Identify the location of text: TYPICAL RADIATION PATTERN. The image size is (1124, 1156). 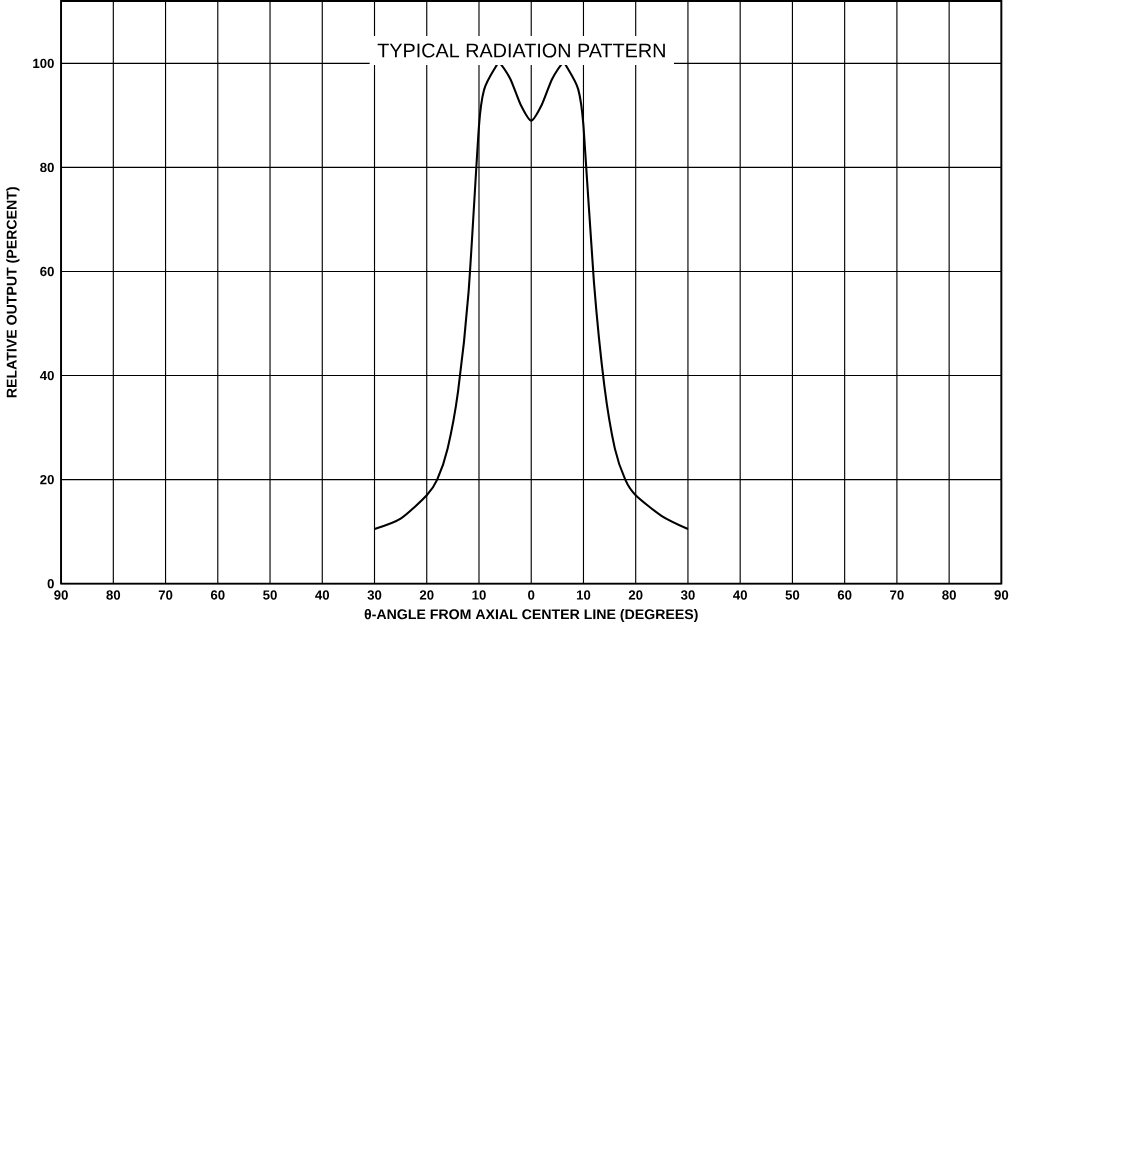
(521, 50).